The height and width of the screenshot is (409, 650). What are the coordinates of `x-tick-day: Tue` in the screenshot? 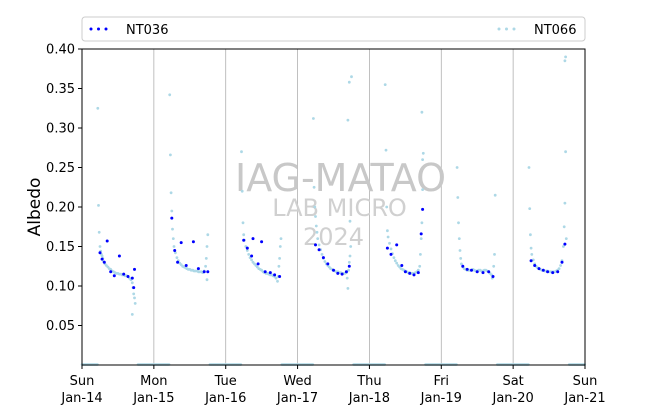 It's located at (225, 381).